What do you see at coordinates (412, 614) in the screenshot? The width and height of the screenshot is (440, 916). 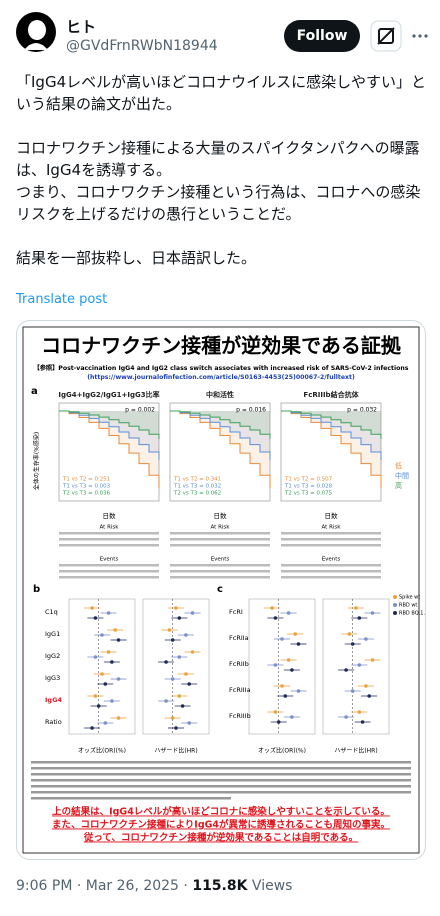 I see `legend-entry: RBD BQ.1.1` at bounding box center [412, 614].